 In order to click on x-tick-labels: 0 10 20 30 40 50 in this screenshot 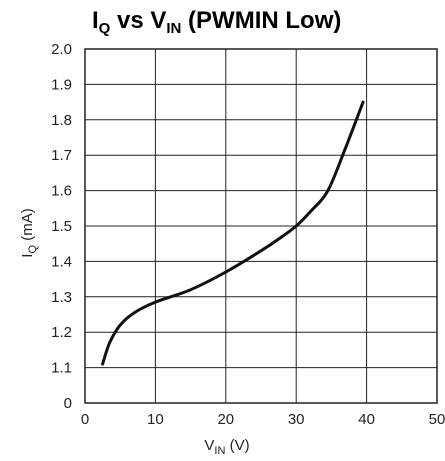, I will do `click(263, 419)`.